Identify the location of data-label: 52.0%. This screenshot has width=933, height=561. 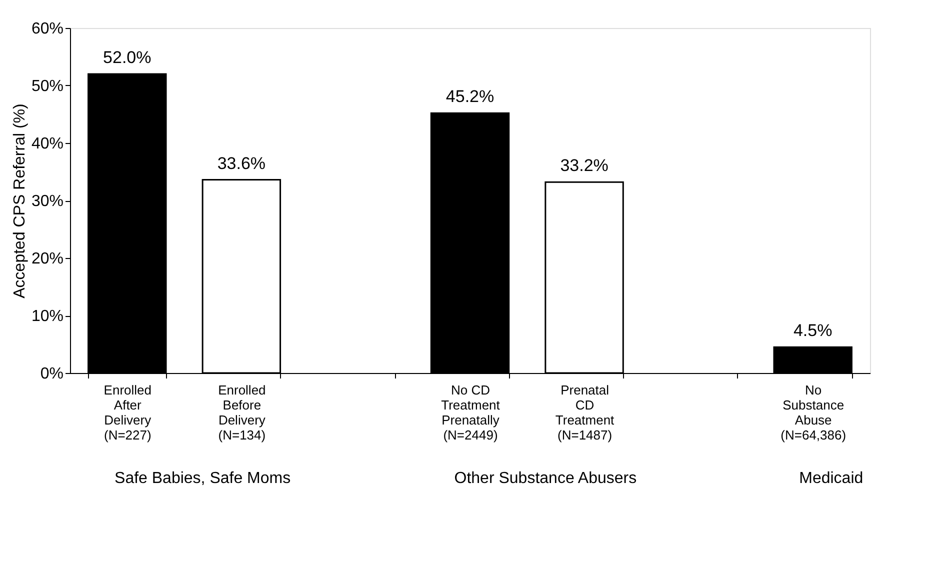
(127, 57).